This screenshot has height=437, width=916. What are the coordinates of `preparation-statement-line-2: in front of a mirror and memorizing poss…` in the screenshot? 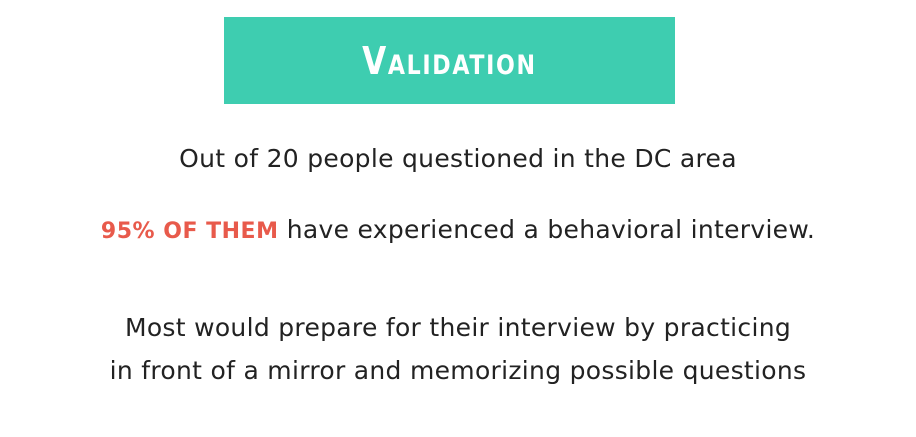 It's located at (458, 370).